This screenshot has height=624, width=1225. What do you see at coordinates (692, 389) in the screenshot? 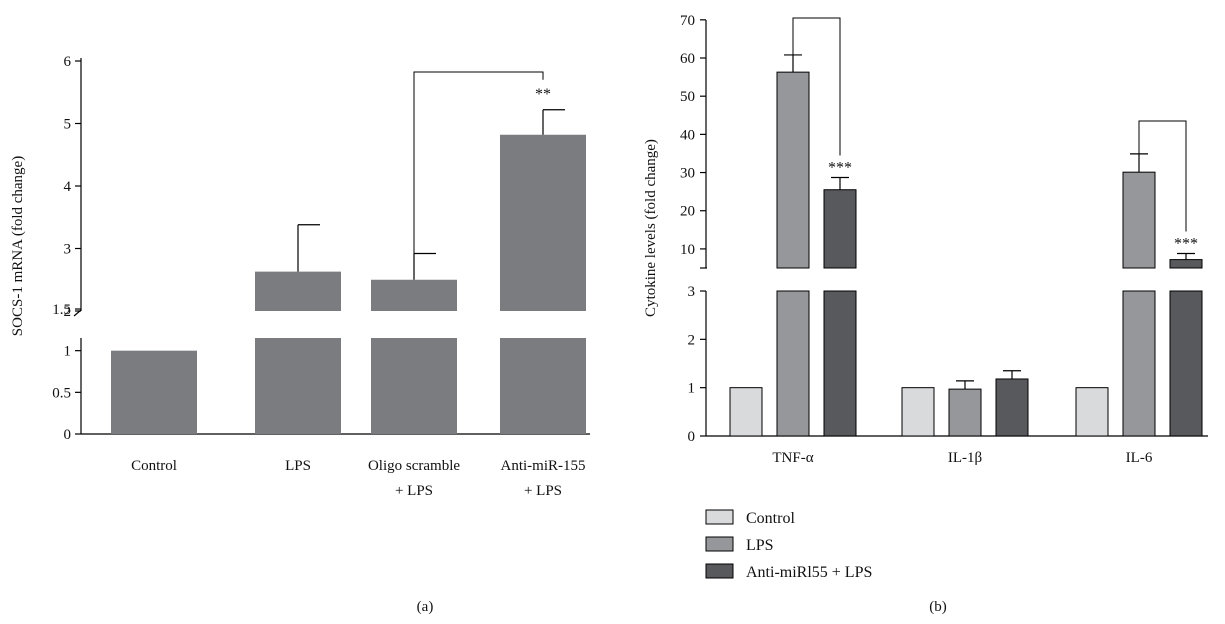
I see `y-tick-label-b: 1` at bounding box center [692, 389].